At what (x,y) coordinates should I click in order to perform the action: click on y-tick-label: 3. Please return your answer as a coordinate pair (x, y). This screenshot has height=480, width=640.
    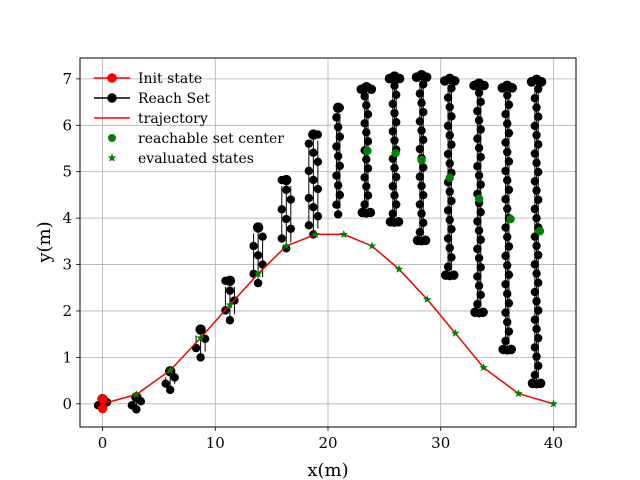
    Looking at the image, I should click on (67, 265).